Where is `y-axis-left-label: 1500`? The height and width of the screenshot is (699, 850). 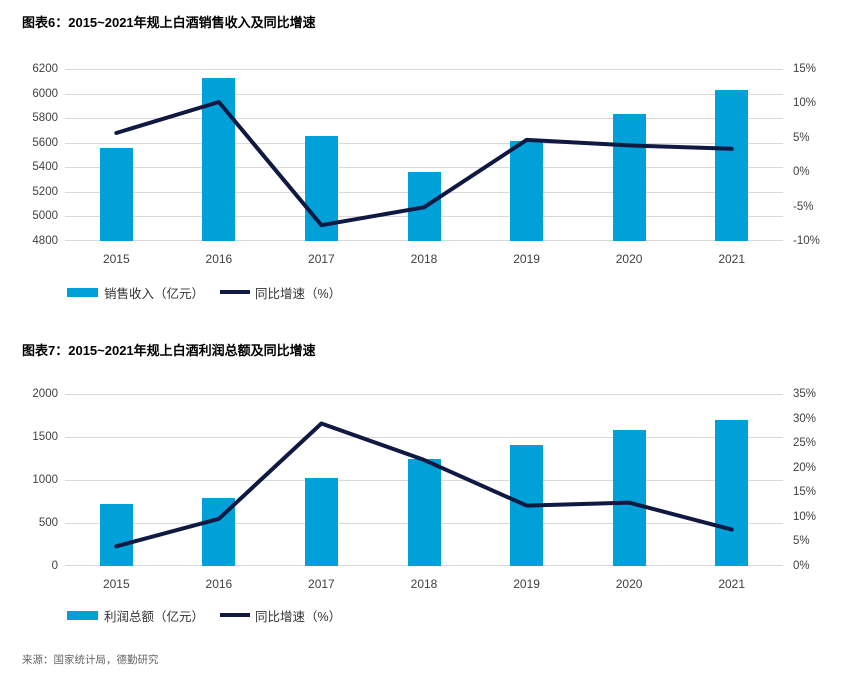 y-axis-left-label: 1500 is located at coordinates (45, 437).